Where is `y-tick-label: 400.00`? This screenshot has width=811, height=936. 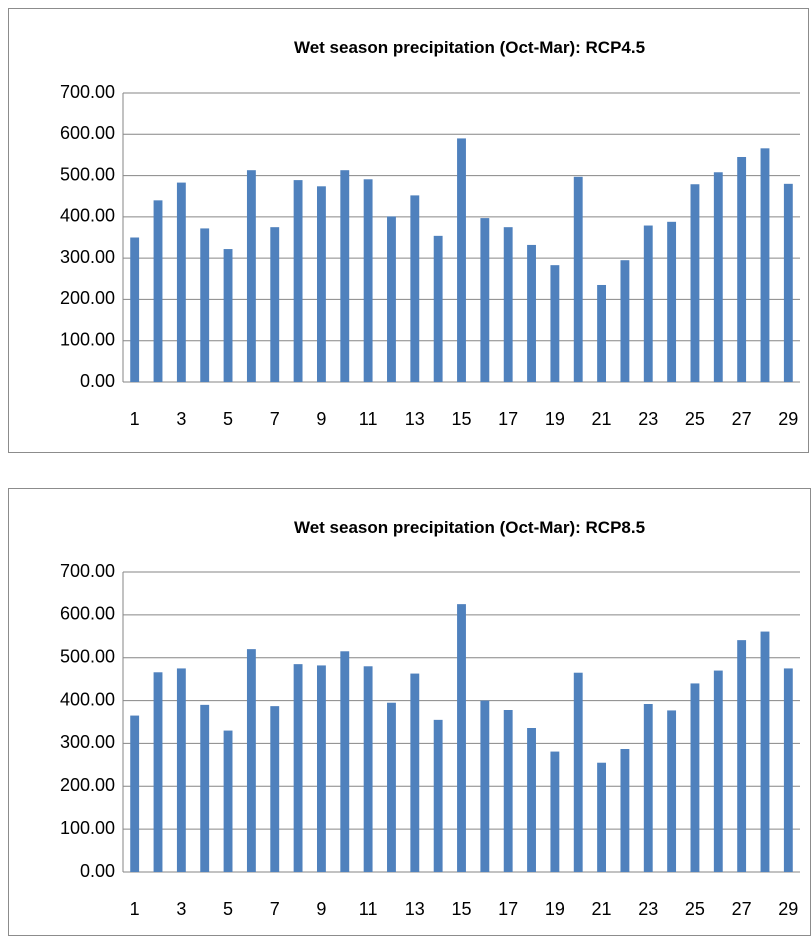
y-tick-label: 400.00 is located at coordinates (87, 216).